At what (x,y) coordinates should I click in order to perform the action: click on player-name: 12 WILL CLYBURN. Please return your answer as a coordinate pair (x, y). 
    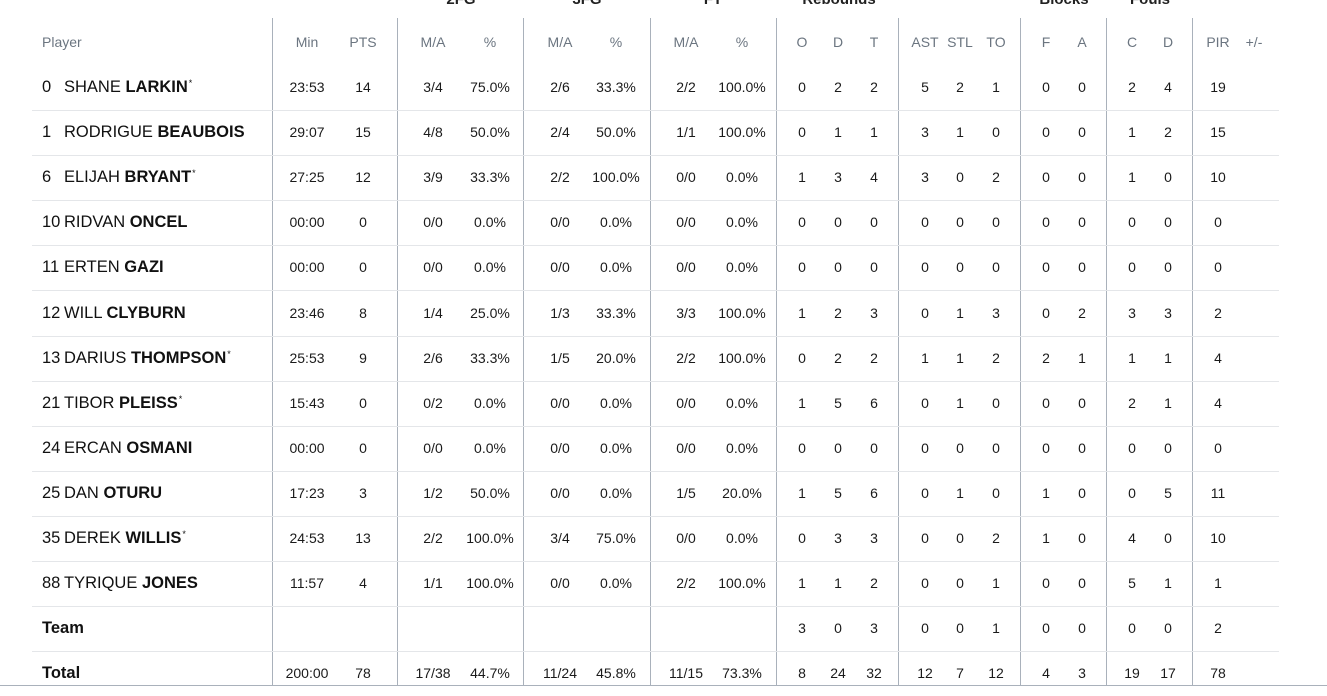
    Looking at the image, I should click on (114, 313).